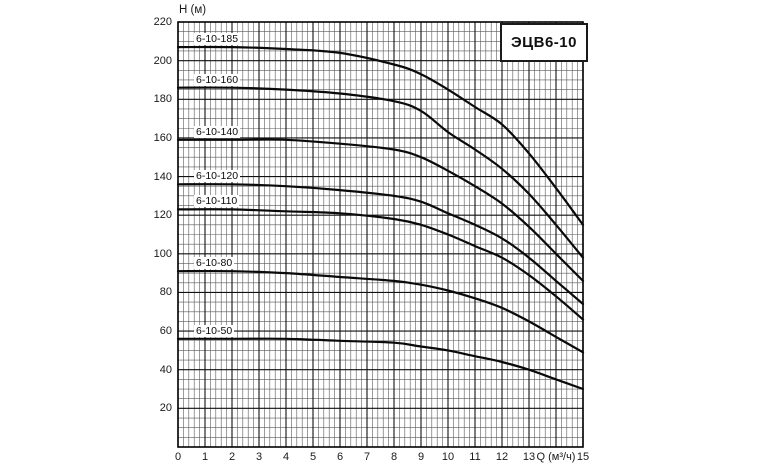  Describe the element at coordinates (162, 215) in the screenshot. I see `y-tick-label: 120` at that location.